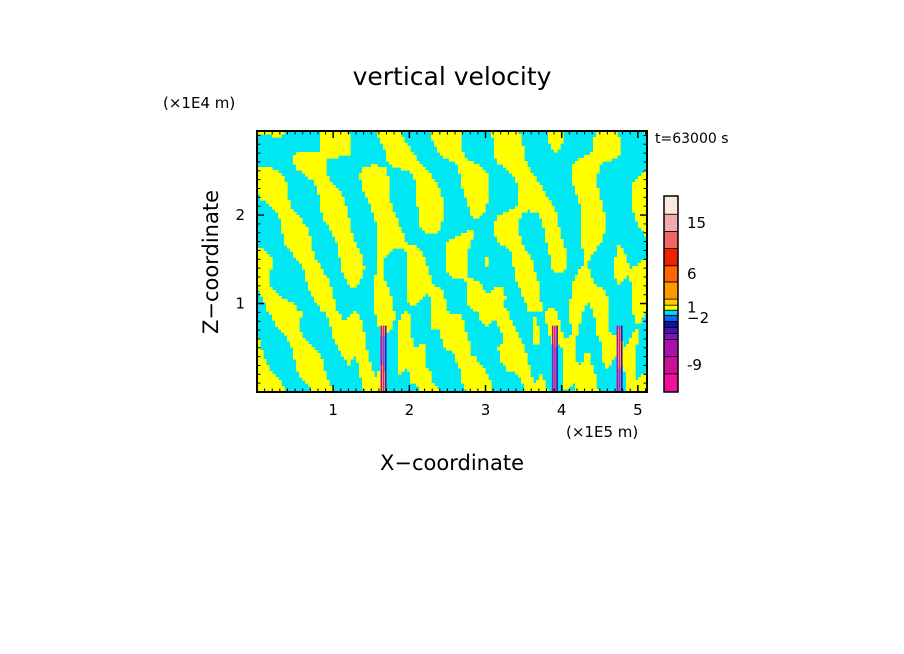 This screenshot has height=654, width=904. What do you see at coordinates (671, 318) in the screenshot?
I see `colorbar-swatch` at bounding box center [671, 318].